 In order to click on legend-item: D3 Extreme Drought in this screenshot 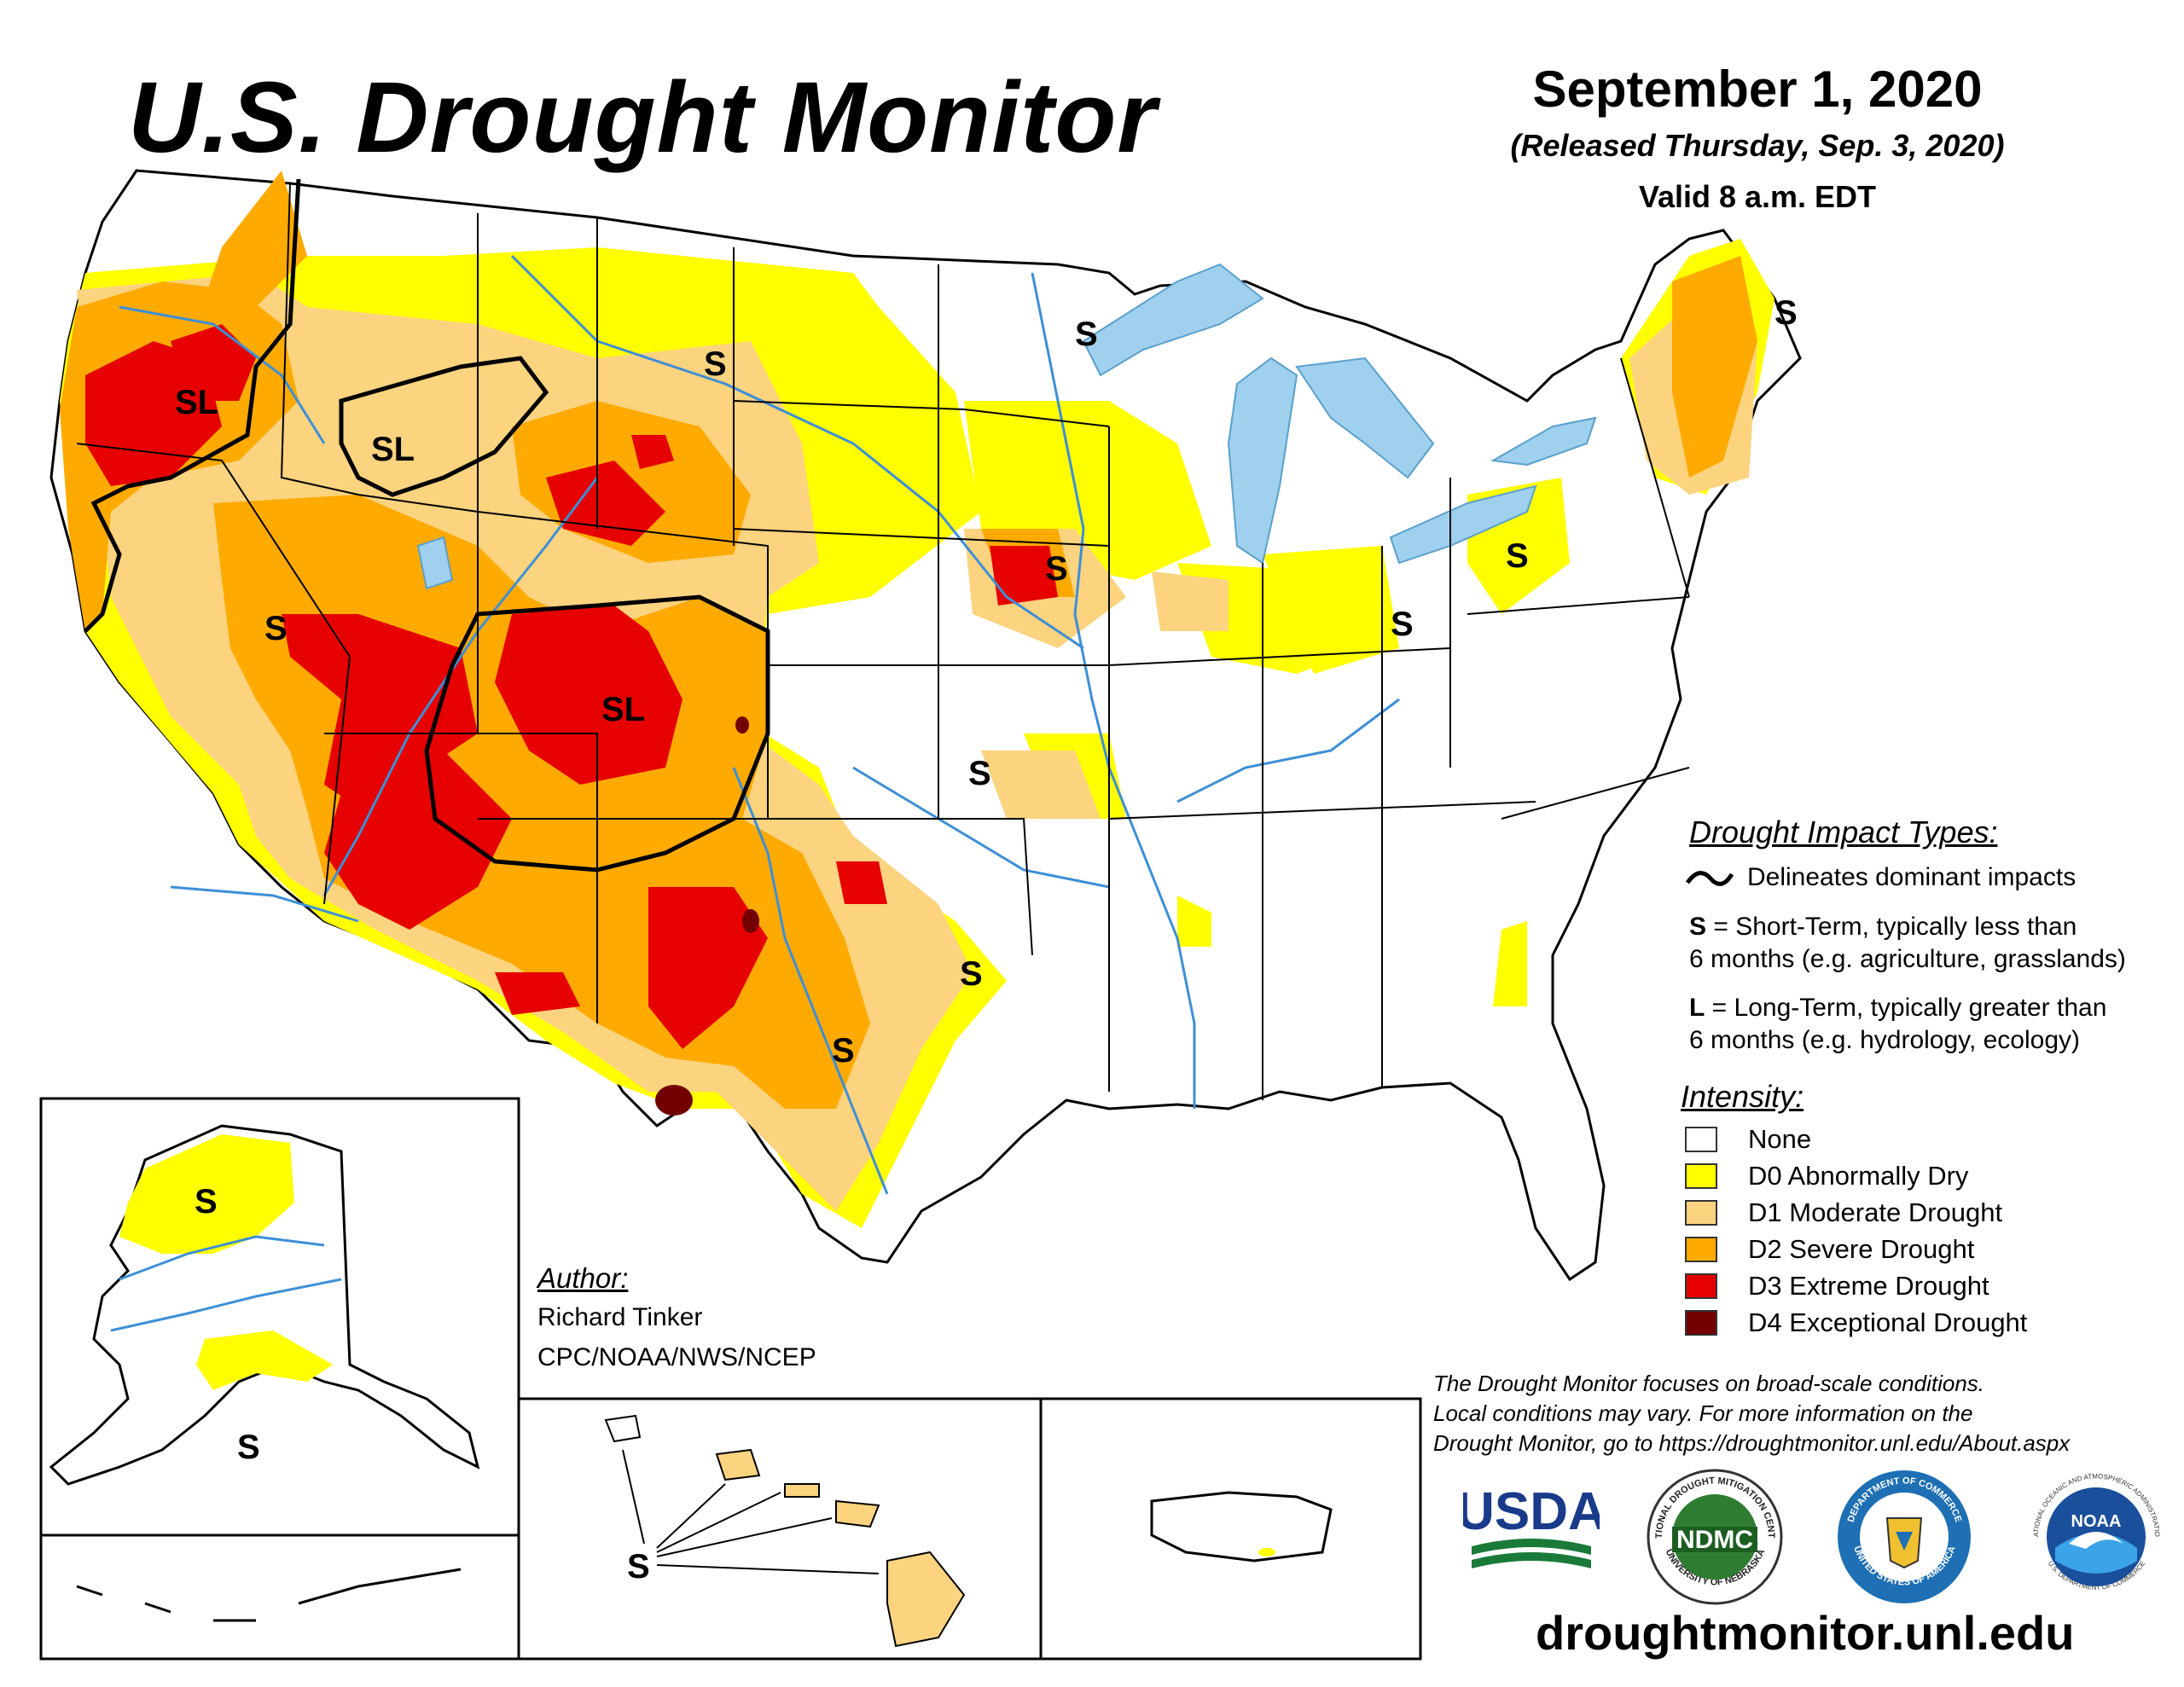, I will do `click(1837, 1286)`.